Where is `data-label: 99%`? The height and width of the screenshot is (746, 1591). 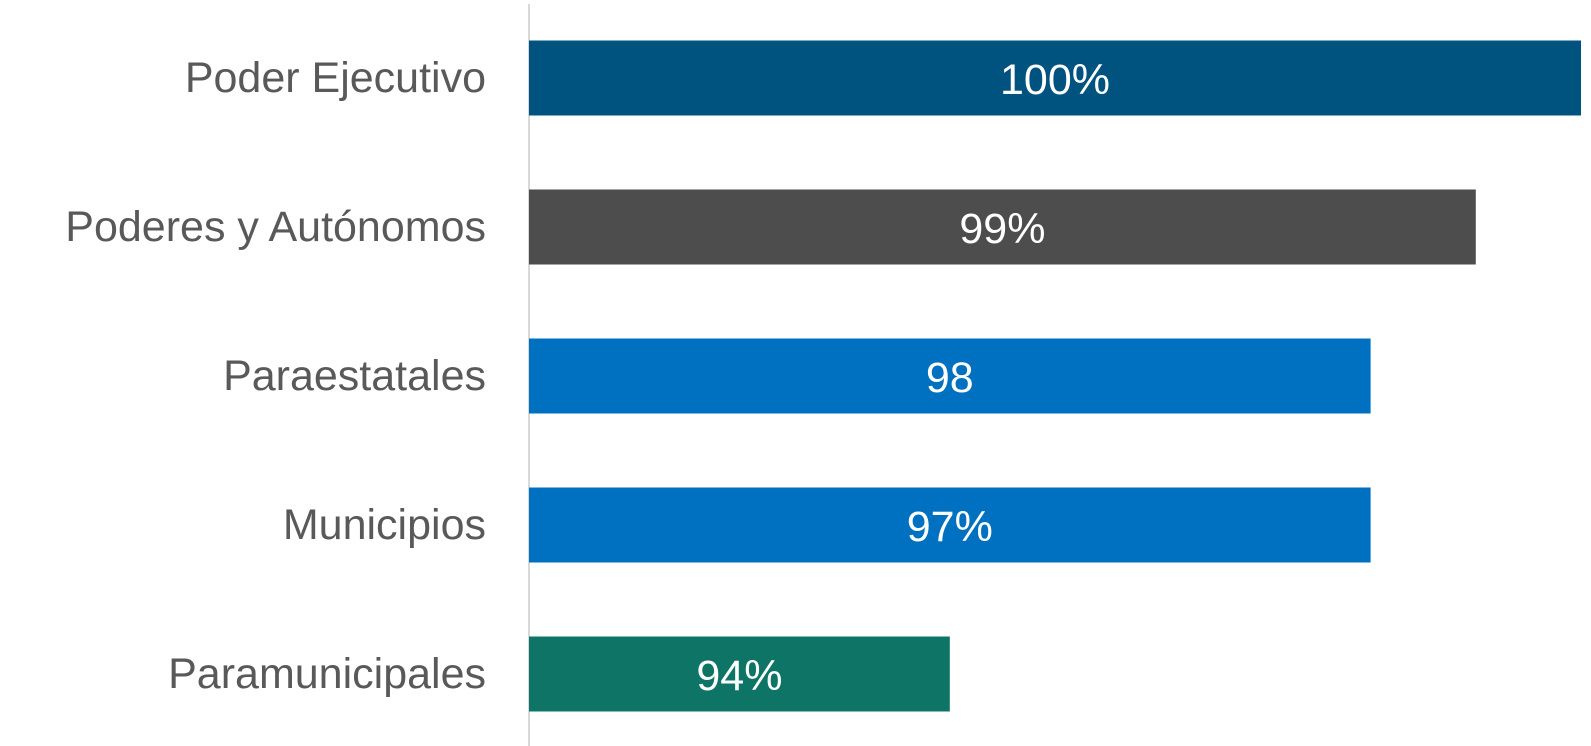 data-label: 99% is located at coordinates (1002, 229).